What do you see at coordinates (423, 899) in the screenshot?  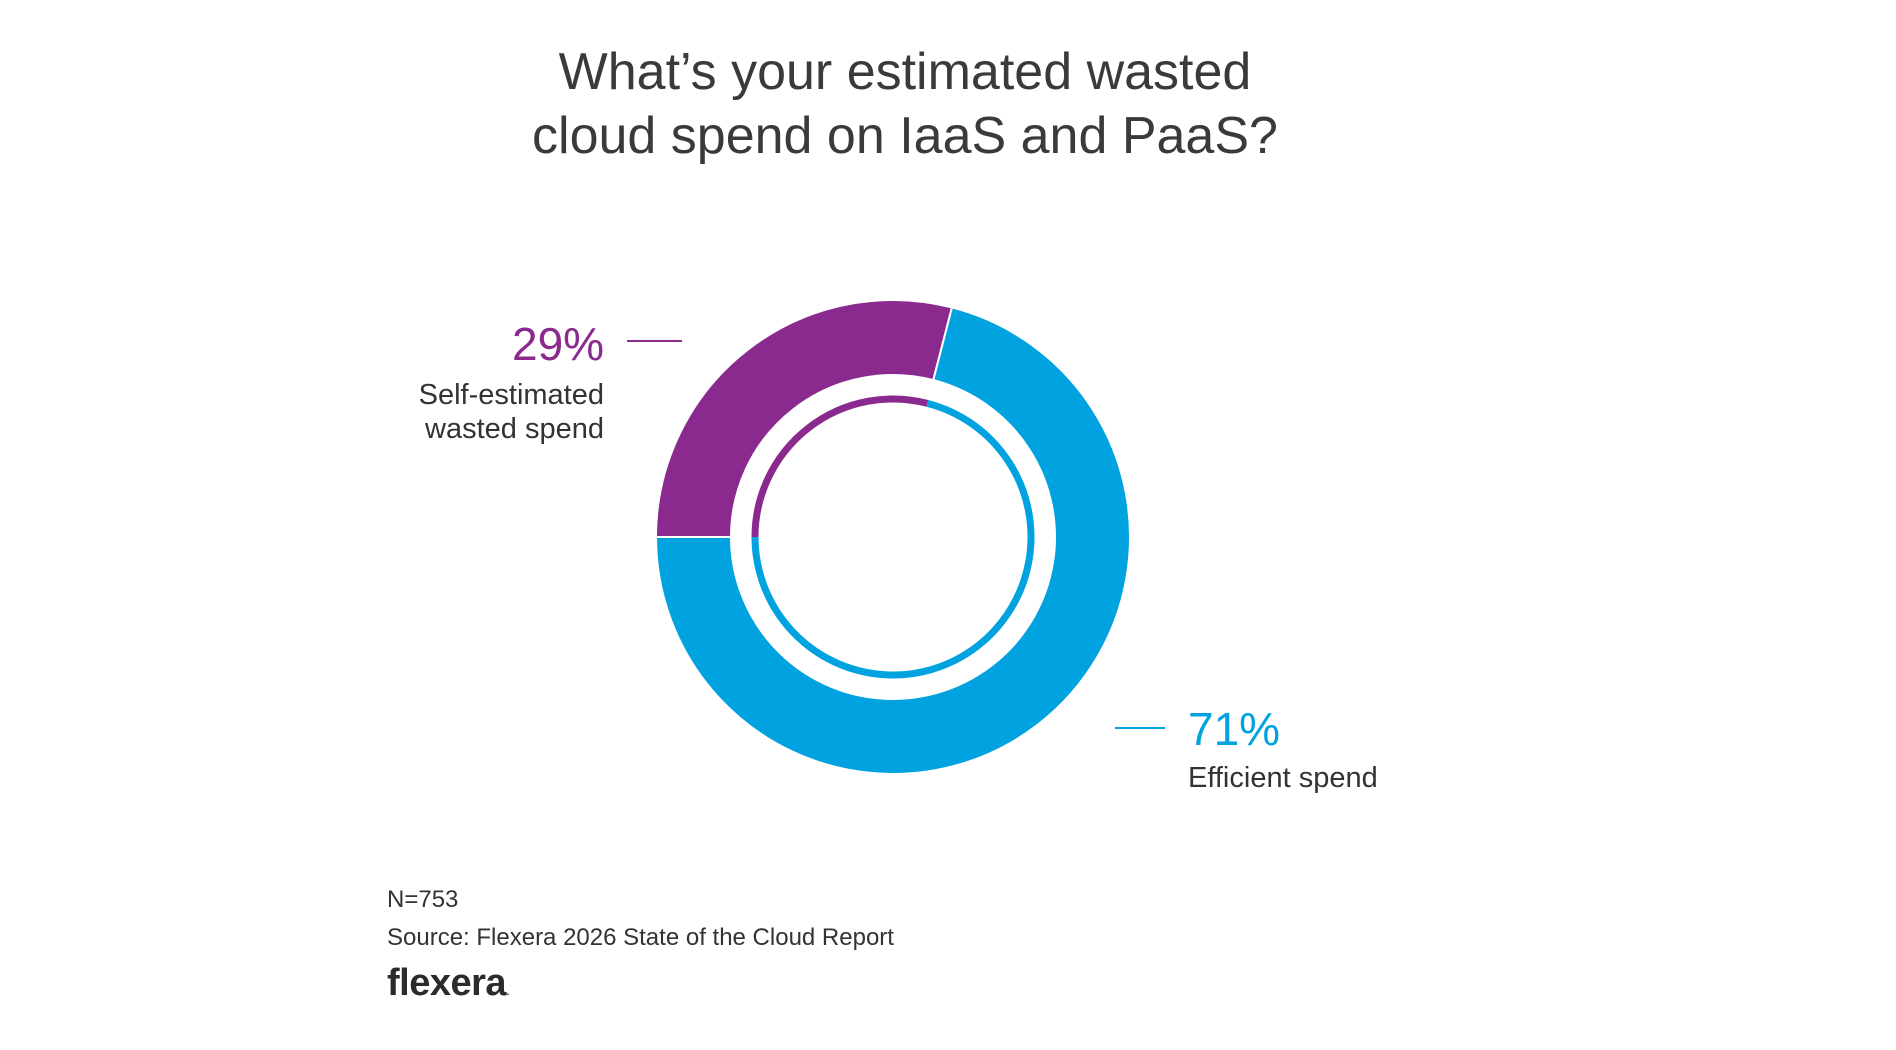 I see `sample-size-note: N=753` at bounding box center [423, 899].